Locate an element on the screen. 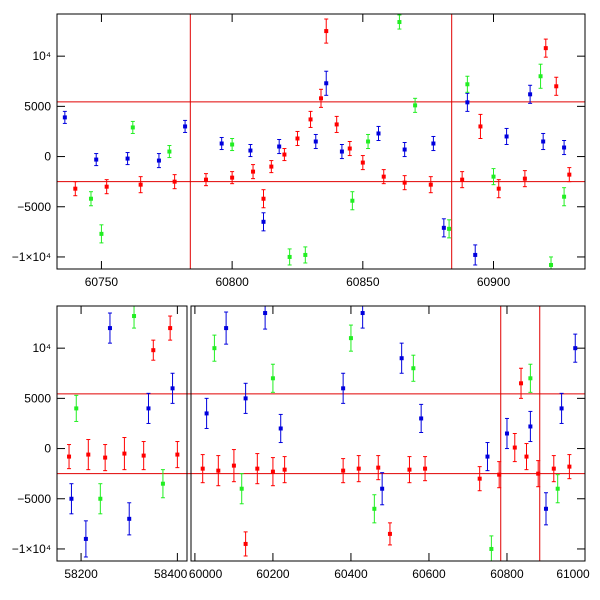  x-tick-label: 60750 is located at coordinates (102, 282).